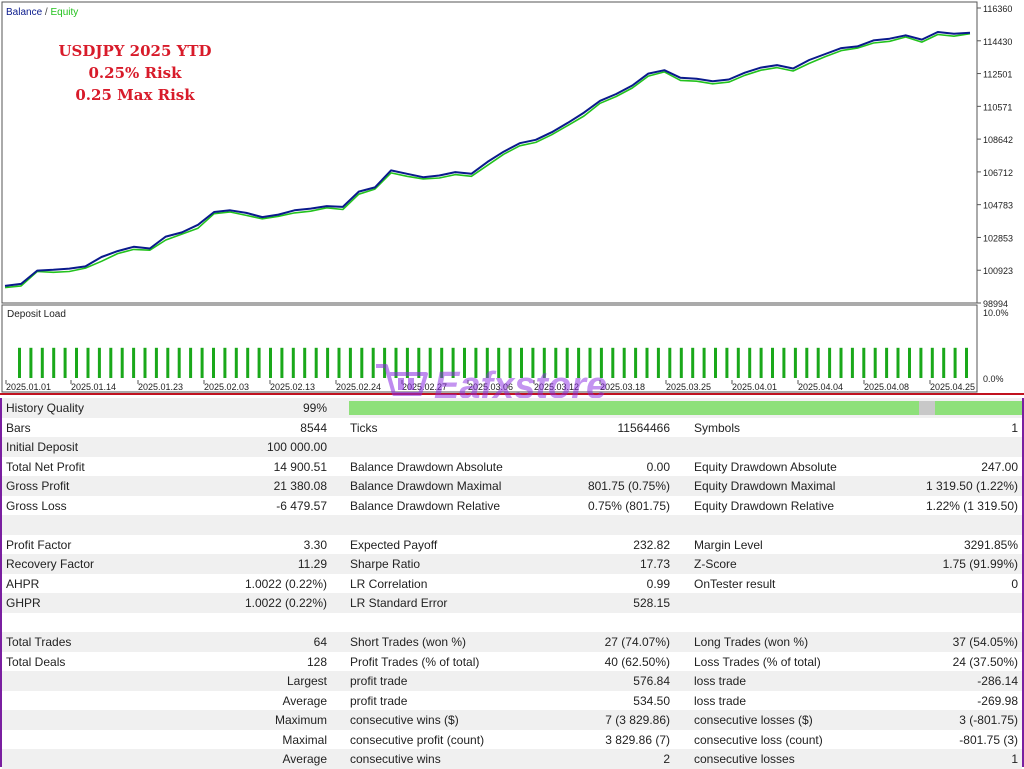  What do you see at coordinates (651, 544) in the screenshot?
I see `report-c2-value: 232.82` at bounding box center [651, 544].